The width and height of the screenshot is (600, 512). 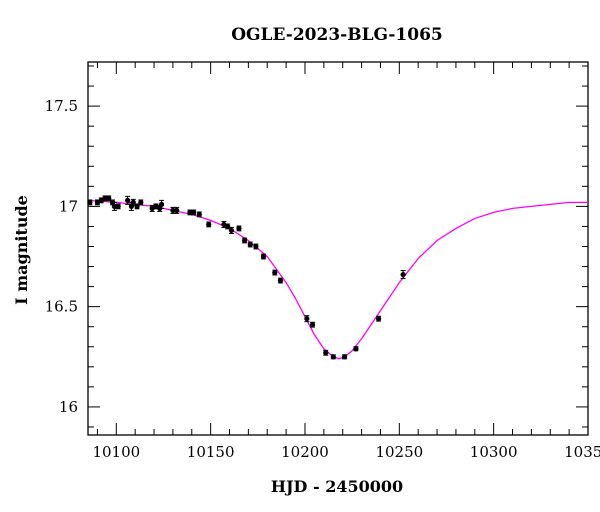 I want to click on x-axis-label: HJD - 2450000, so click(x=337, y=486).